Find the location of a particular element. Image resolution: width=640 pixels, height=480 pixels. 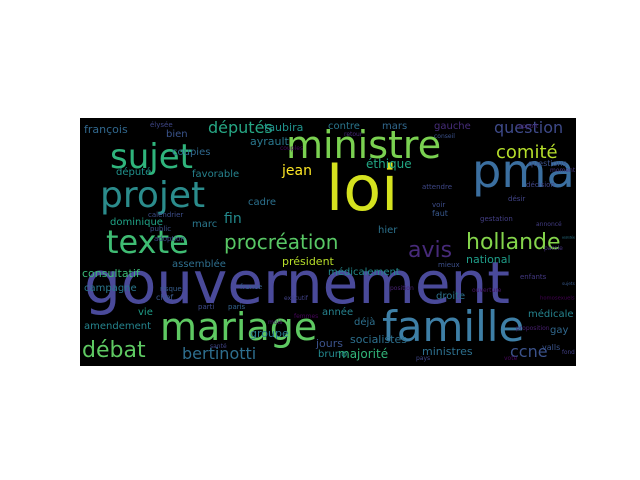

word: femmes is located at coordinates (306, 316).